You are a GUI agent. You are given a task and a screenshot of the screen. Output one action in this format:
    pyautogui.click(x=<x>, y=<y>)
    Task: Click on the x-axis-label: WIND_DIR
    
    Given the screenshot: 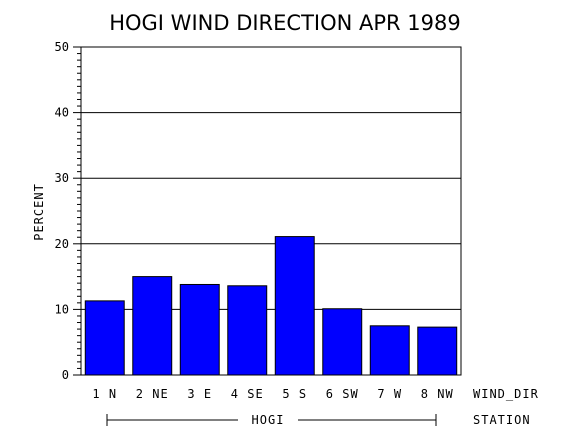 What is the action you would take?
    pyautogui.click(x=506, y=394)
    